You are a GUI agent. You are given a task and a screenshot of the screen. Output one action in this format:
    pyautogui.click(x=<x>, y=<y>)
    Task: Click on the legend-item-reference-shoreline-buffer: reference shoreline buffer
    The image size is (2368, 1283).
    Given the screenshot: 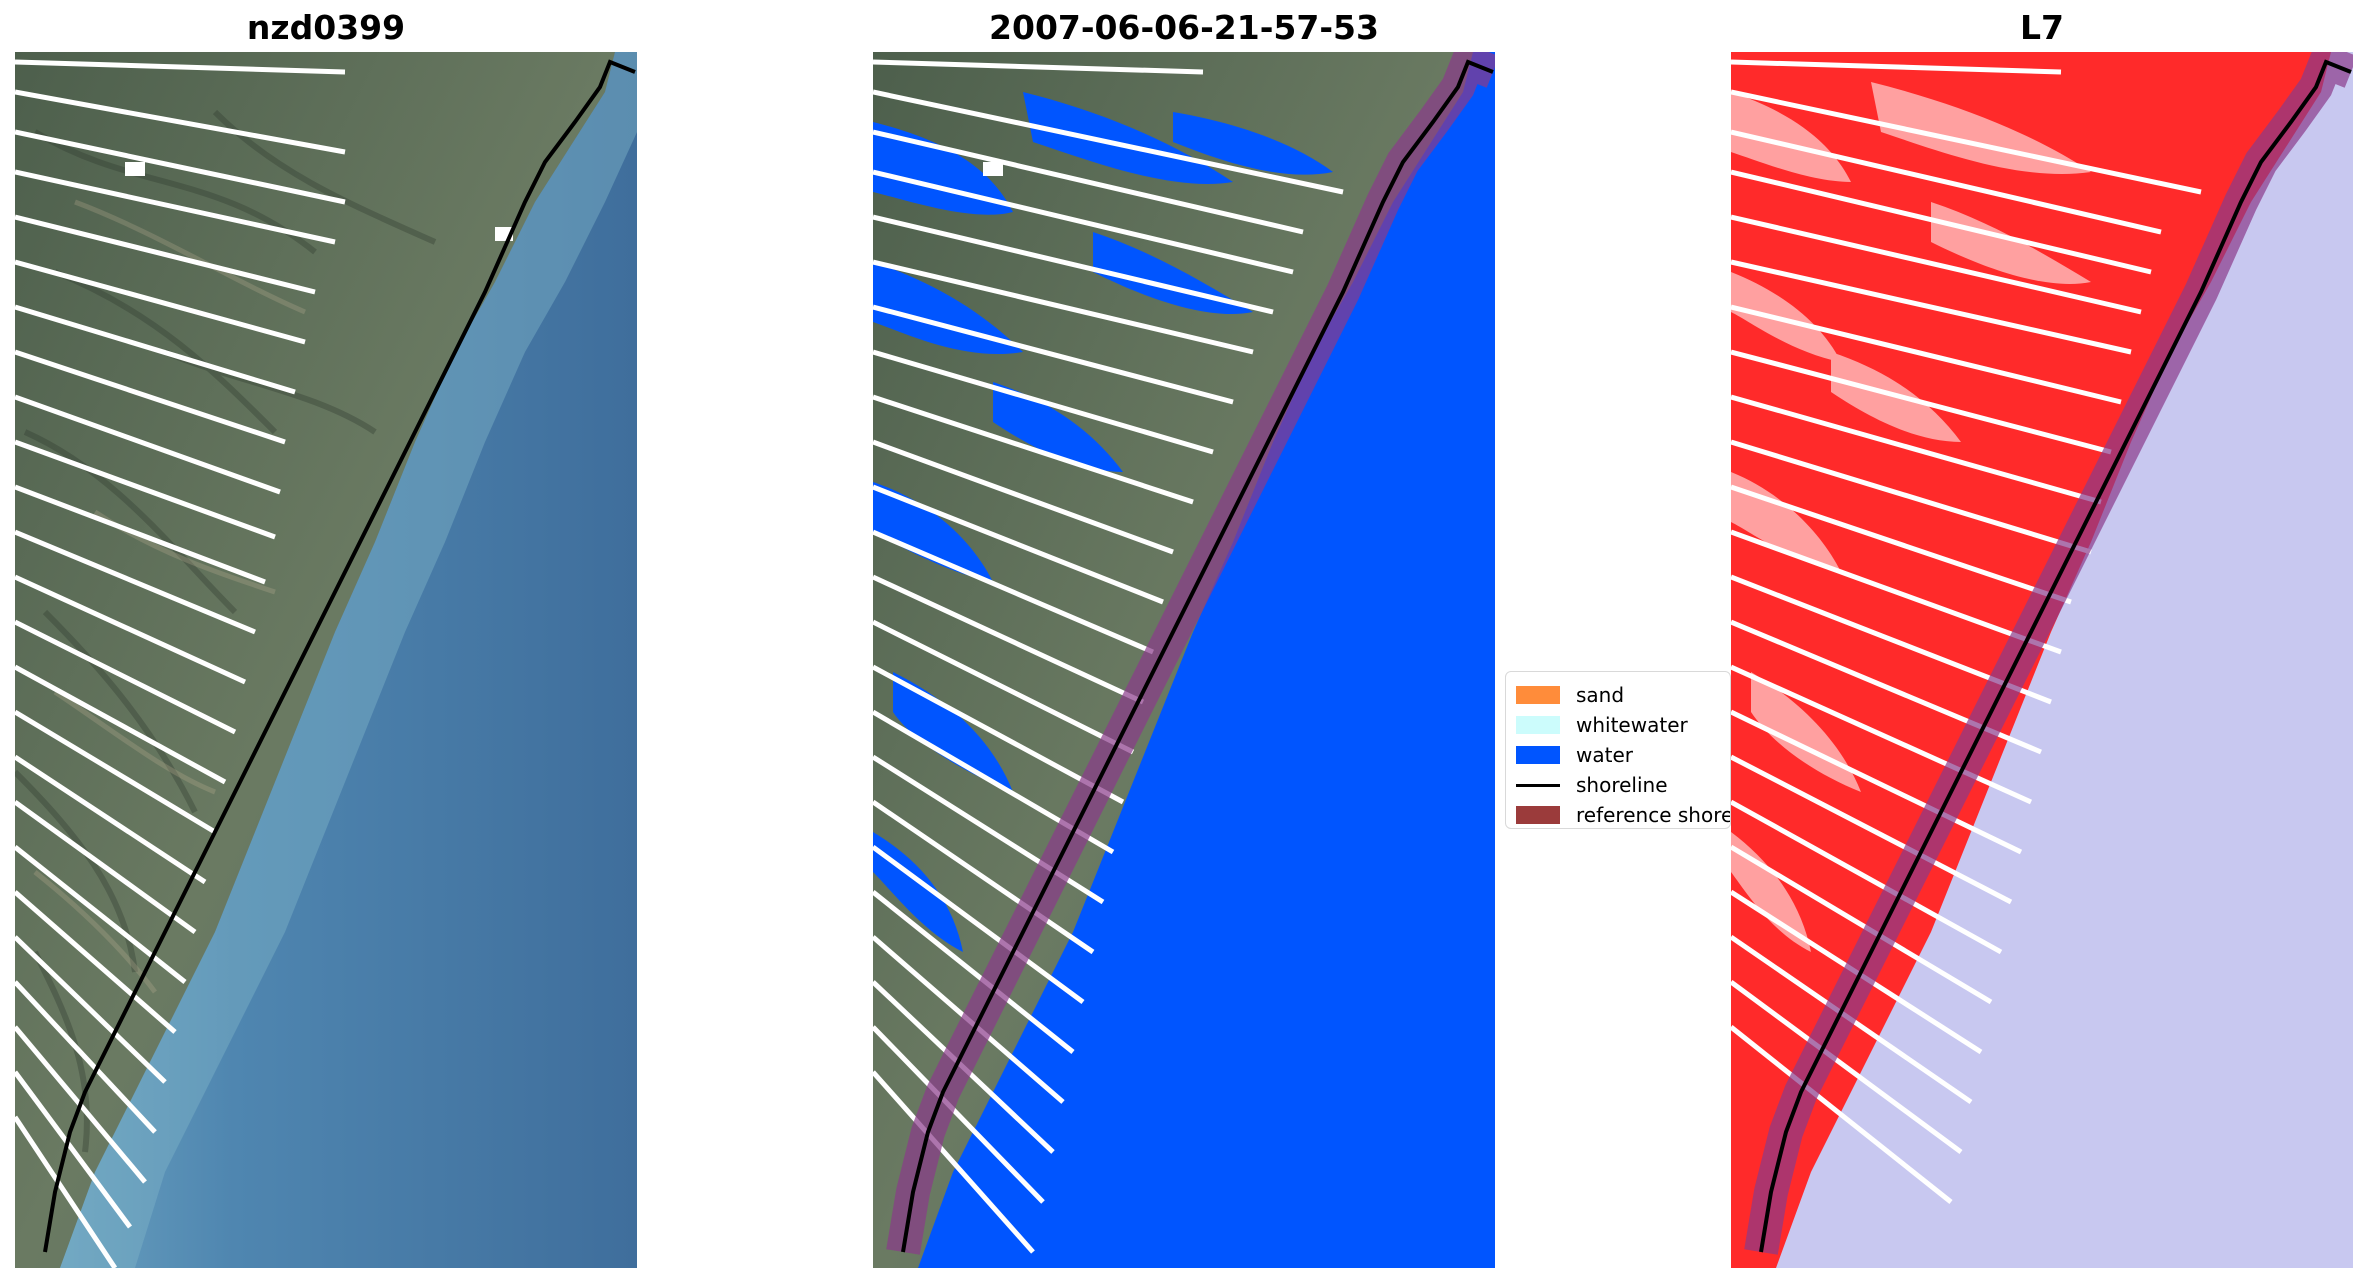 What is the action you would take?
    pyautogui.click(x=1623, y=814)
    